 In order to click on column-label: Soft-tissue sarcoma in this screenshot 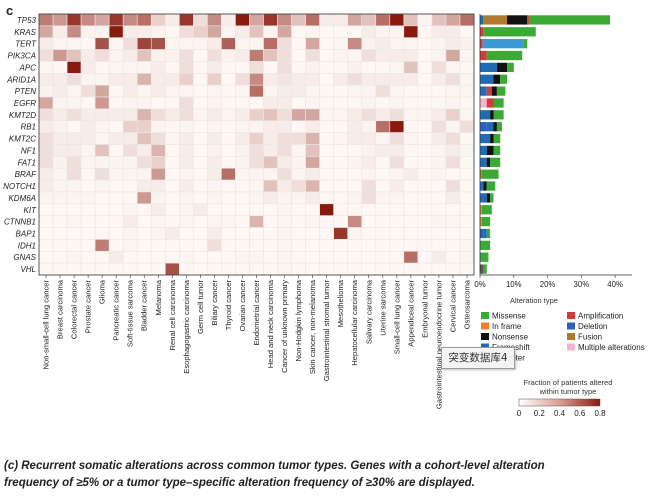, I will do `click(130, 313)`.